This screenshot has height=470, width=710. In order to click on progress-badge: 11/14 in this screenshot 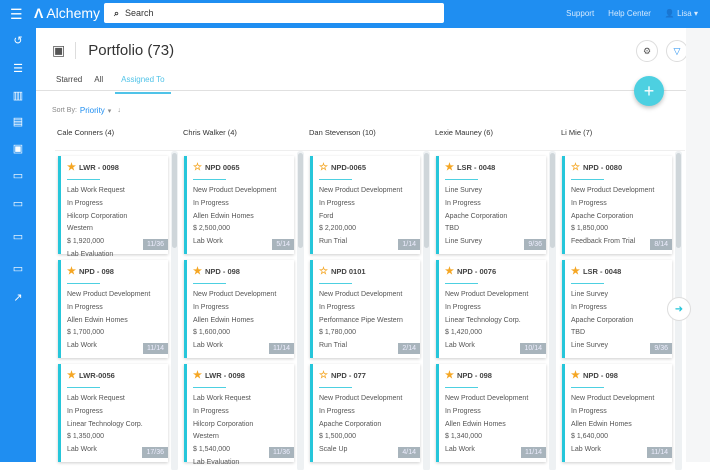, I will do `click(155, 348)`.